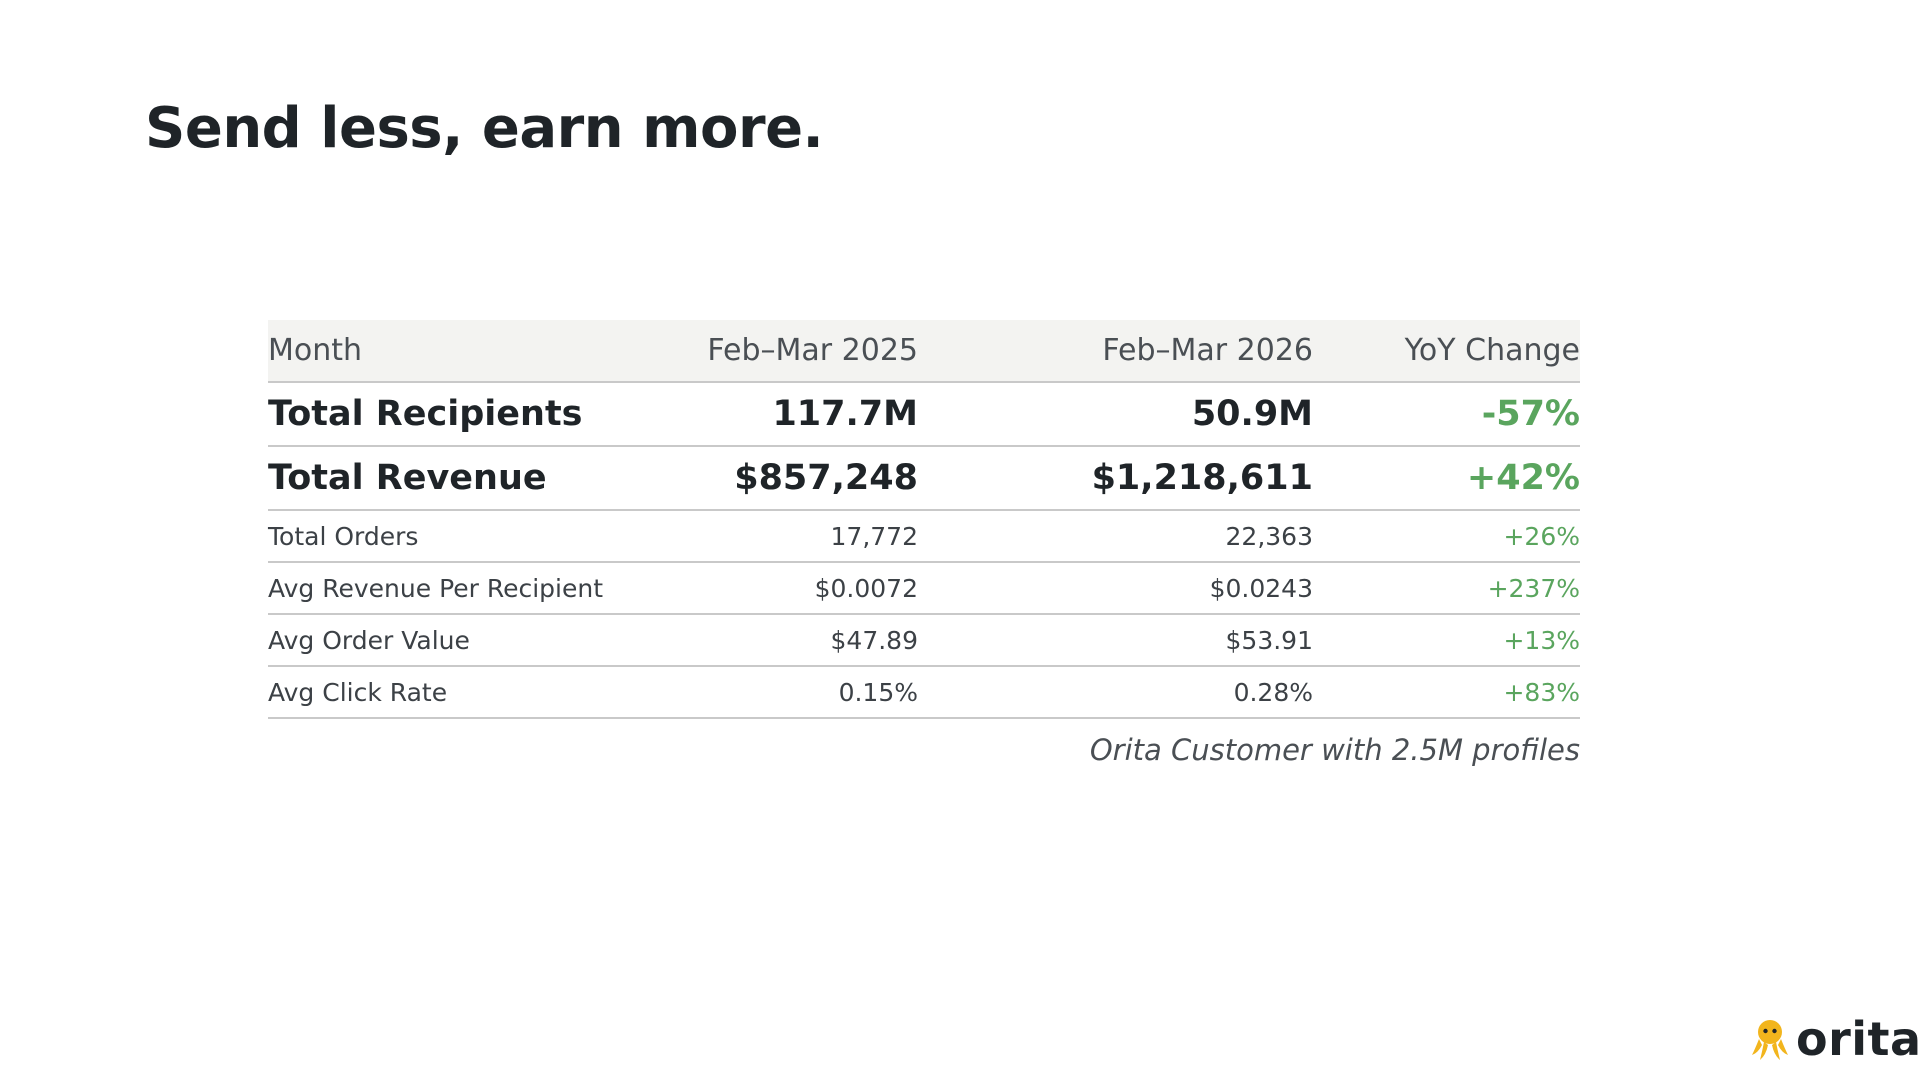  Describe the element at coordinates (924, 641) in the screenshot. I see `table-row-avg-order-value: Avg Order Value $47.89 $53.91 +13%` at that location.